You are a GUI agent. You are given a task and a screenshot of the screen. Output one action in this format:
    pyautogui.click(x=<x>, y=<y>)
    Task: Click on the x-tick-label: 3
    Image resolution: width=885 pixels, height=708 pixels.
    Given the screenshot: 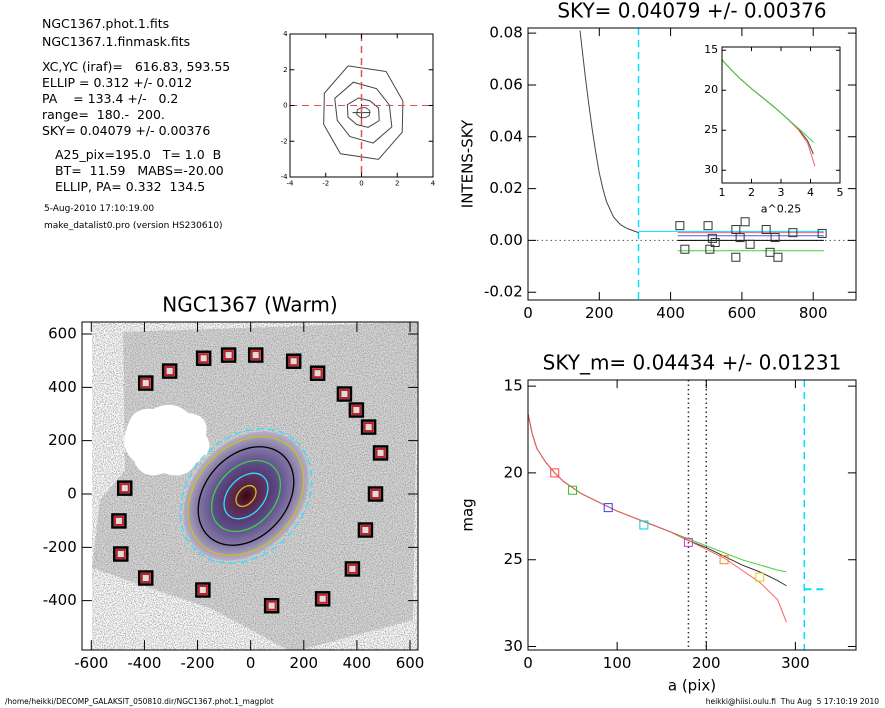 What is the action you would take?
    pyautogui.click(x=781, y=192)
    